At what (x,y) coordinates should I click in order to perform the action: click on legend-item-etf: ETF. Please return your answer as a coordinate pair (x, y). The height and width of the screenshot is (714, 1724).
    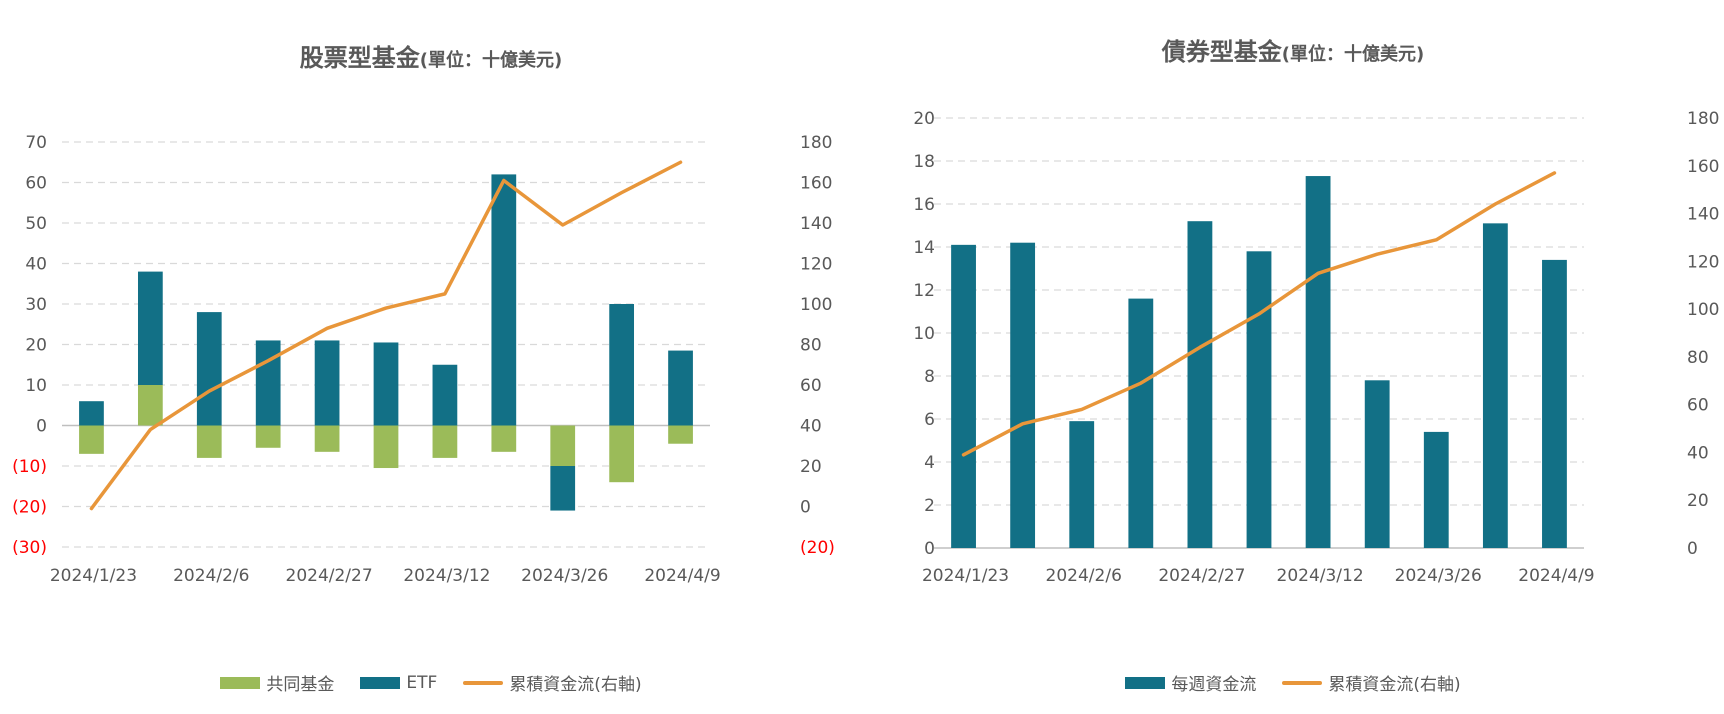
    Looking at the image, I should click on (398, 682).